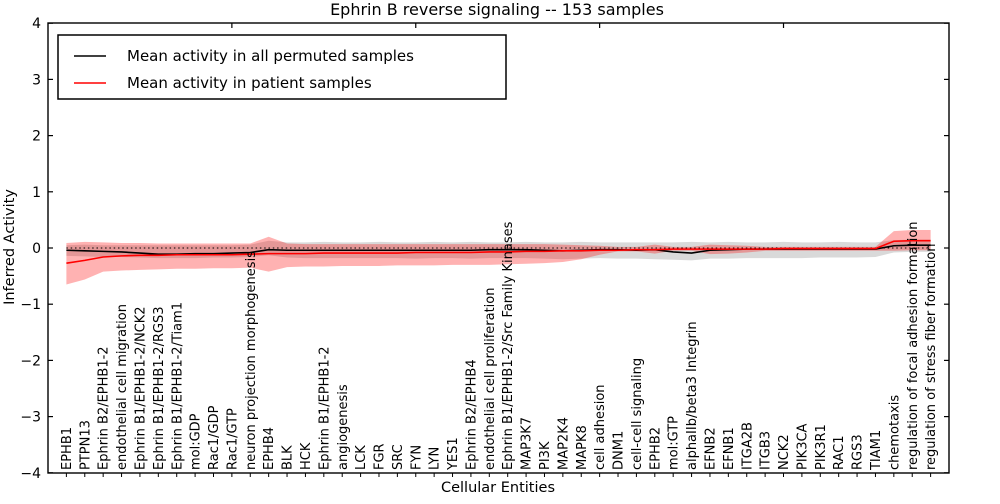 Image resolution: width=1000 pixels, height=504 pixels. What do you see at coordinates (471, 414) in the screenshot?
I see `x-tick-label: Ephrin B2/EPHB4` at bounding box center [471, 414].